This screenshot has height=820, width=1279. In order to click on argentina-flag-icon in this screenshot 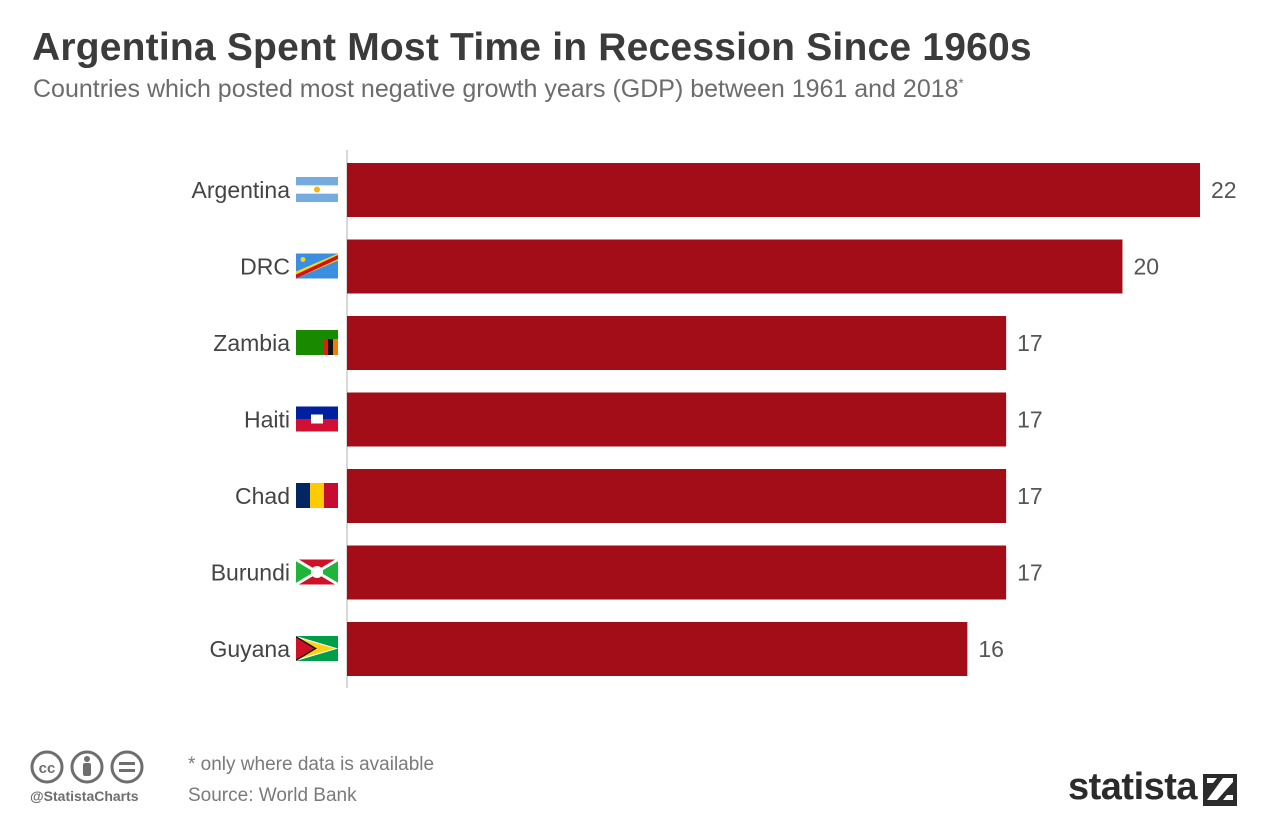, I will do `click(317, 189)`.